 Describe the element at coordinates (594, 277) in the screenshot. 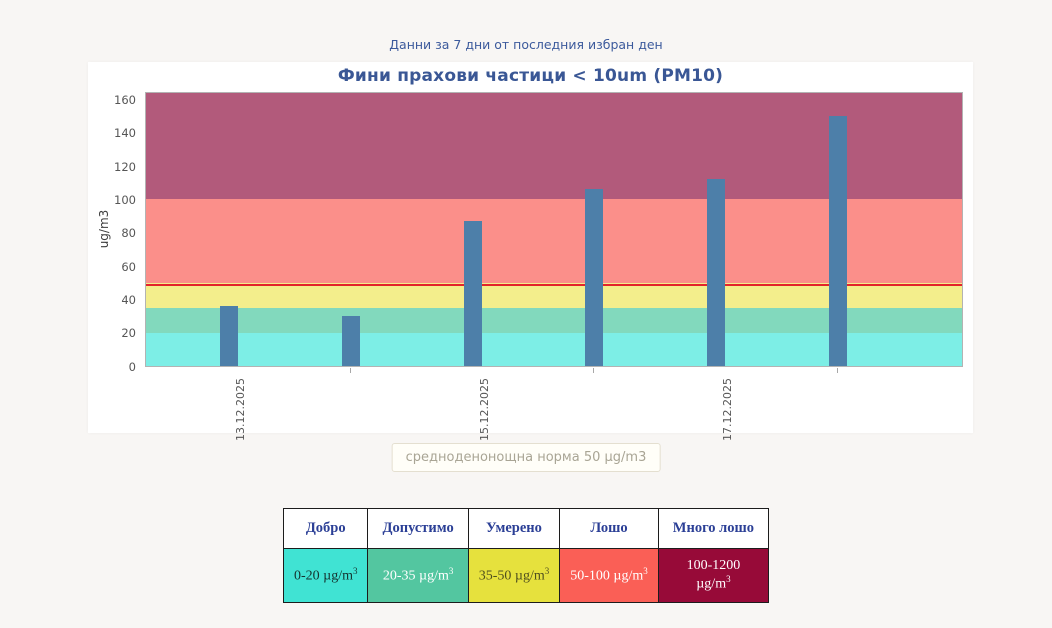

I see `bar-16.12.2025` at that location.